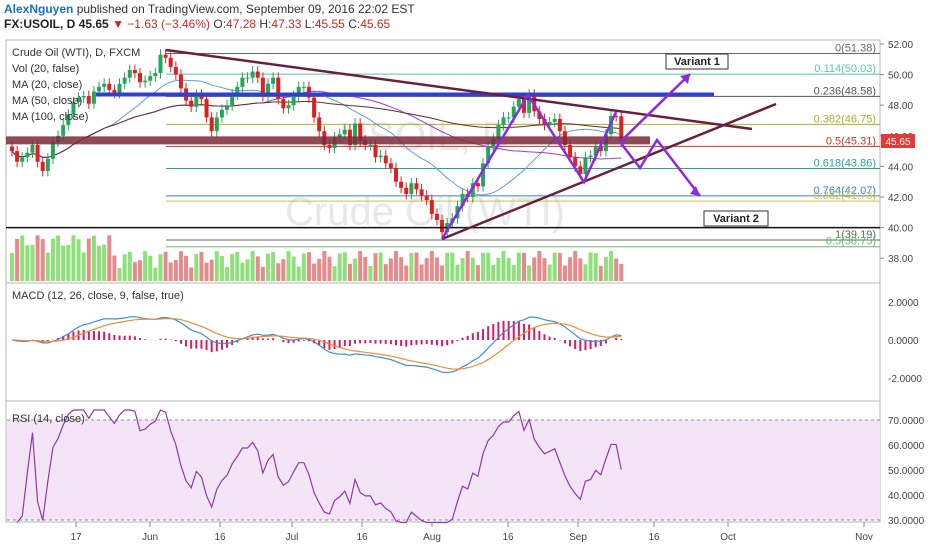  I want to click on variant1-box, so click(697, 61).